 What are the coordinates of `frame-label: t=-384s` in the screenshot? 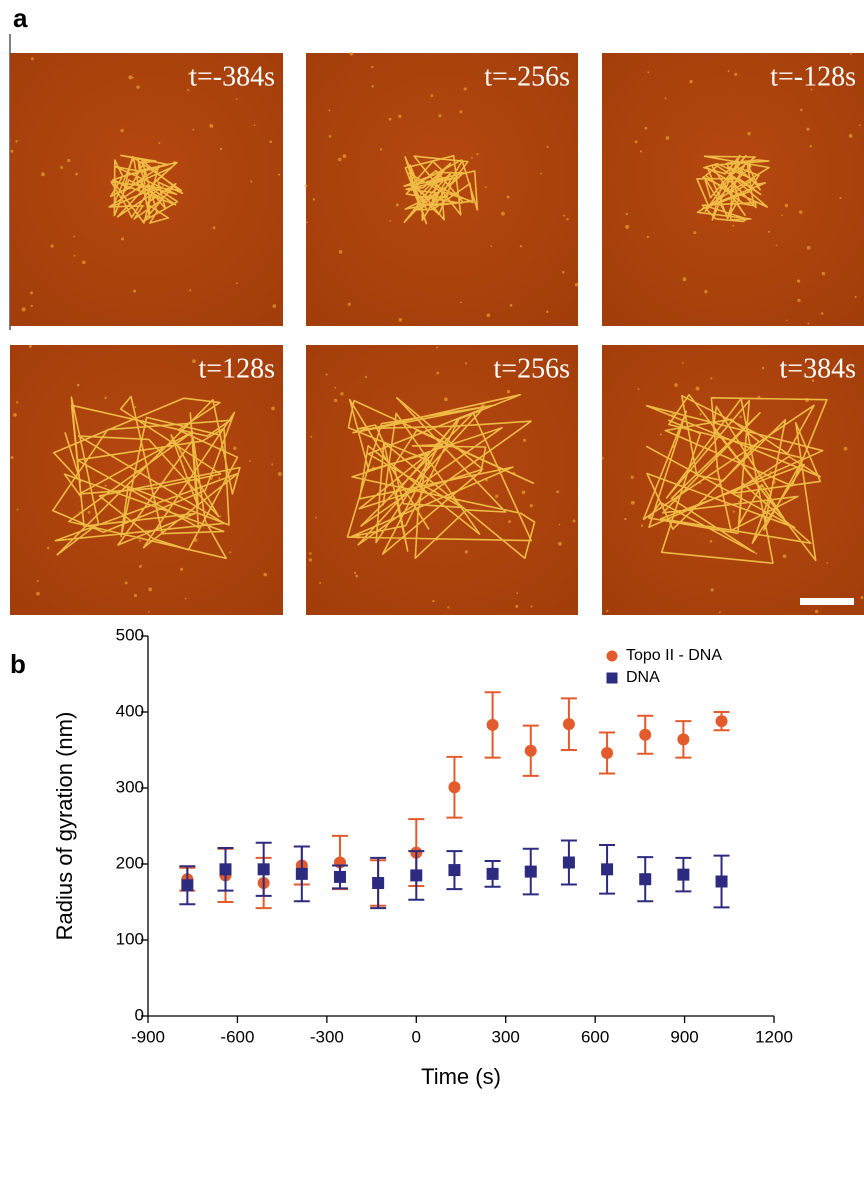 It's located at (232, 76).